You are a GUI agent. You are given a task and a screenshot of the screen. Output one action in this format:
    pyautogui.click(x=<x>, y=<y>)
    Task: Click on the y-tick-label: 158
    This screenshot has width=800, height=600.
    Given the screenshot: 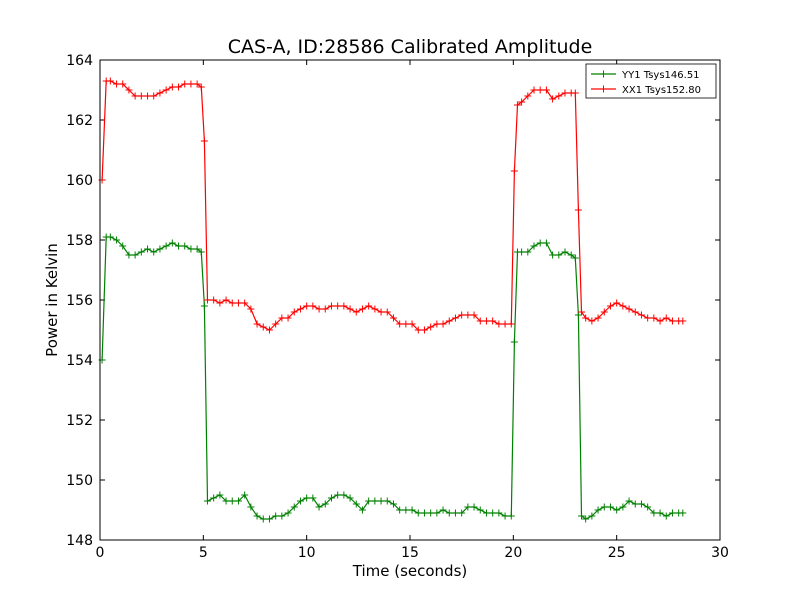 What is the action you would take?
    pyautogui.click(x=79, y=241)
    